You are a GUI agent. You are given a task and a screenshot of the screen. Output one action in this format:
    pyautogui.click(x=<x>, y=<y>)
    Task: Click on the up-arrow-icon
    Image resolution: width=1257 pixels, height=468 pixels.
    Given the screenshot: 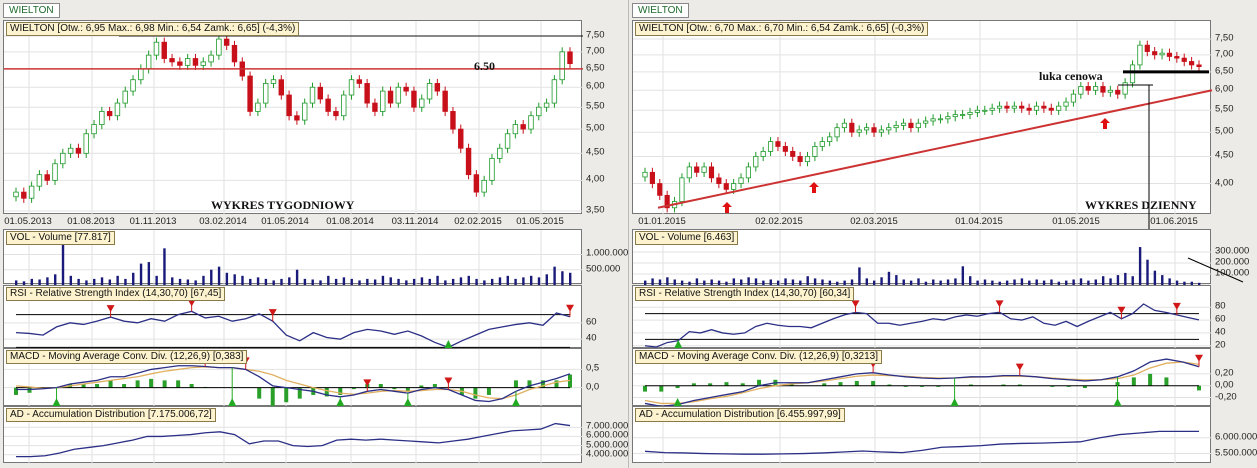 What is the action you would take?
    pyautogui.click(x=814, y=187)
    